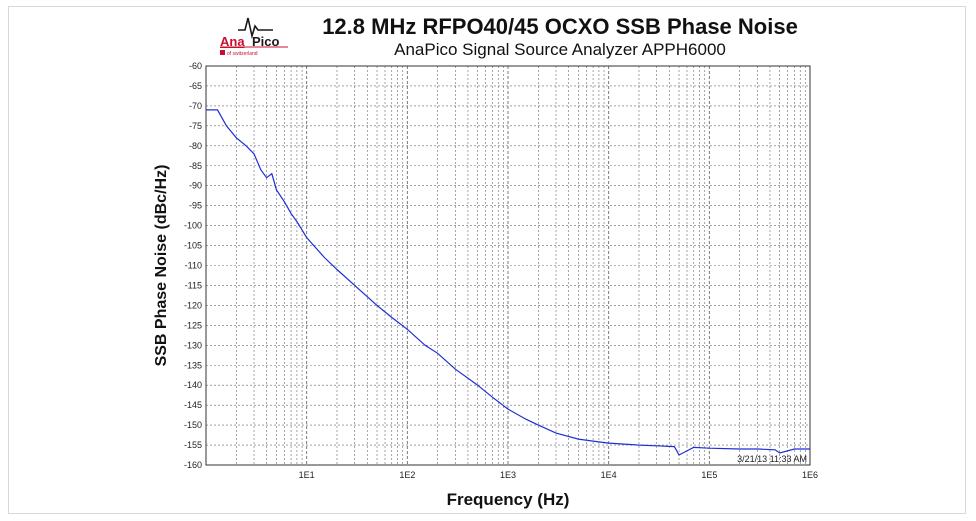 Image resolution: width=976 pixels, height=521 pixels. What do you see at coordinates (193, 285) in the screenshot?
I see `y-tick-label: -115` at bounding box center [193, 285].